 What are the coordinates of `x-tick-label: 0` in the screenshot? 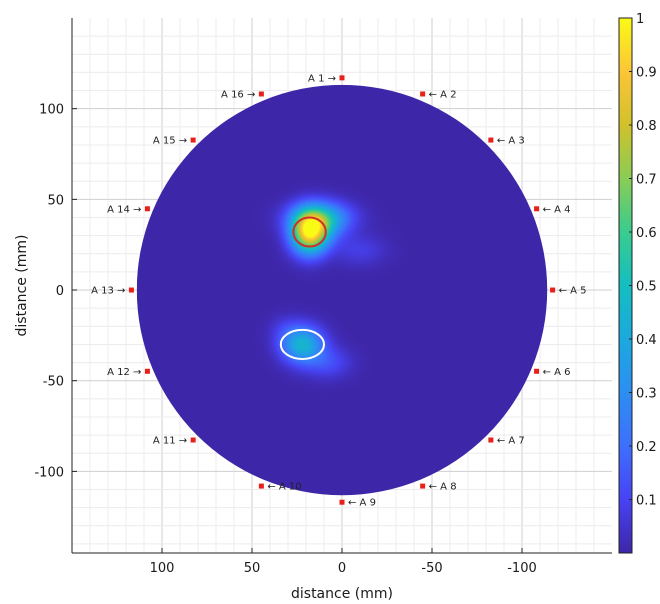 It's located at (342, 568).